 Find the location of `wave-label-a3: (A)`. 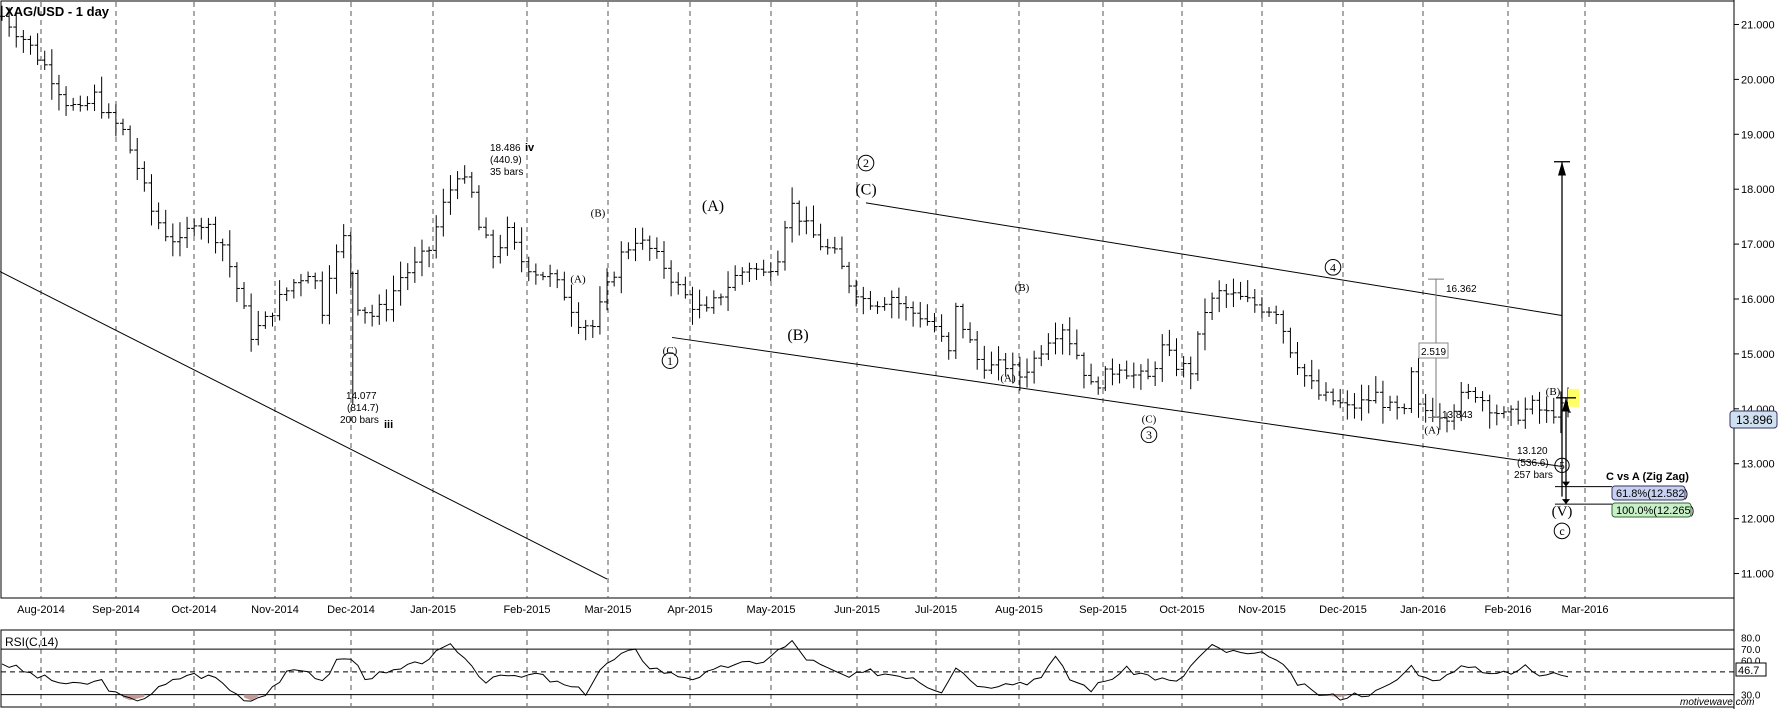

wave-label-a3: (A) is located at coordinates (1432, 431).